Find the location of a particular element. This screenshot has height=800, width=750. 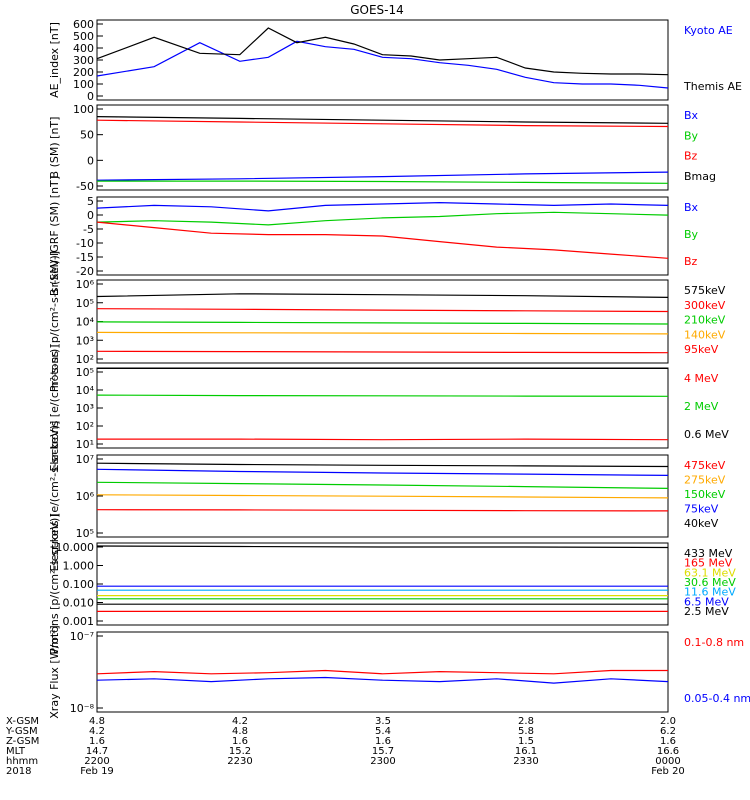

panel-2: 50-5-10-15-20 B (SM)-IGRF (SM) [nT] Bx By Bz is located at coordinates (373, 236).